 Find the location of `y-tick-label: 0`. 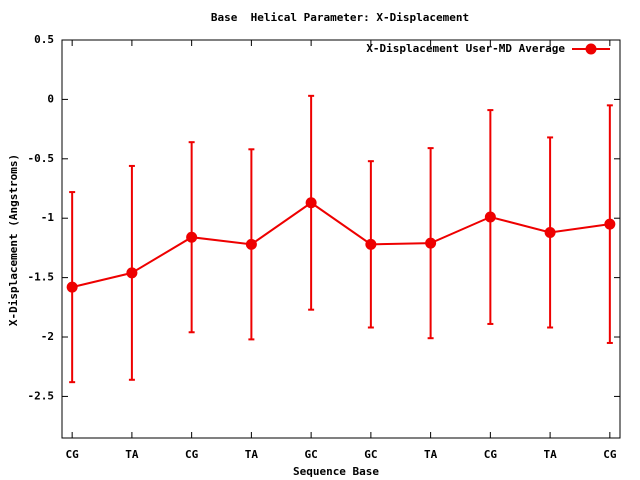

y-tick-label: 0 is located at coordinates (50, 98).